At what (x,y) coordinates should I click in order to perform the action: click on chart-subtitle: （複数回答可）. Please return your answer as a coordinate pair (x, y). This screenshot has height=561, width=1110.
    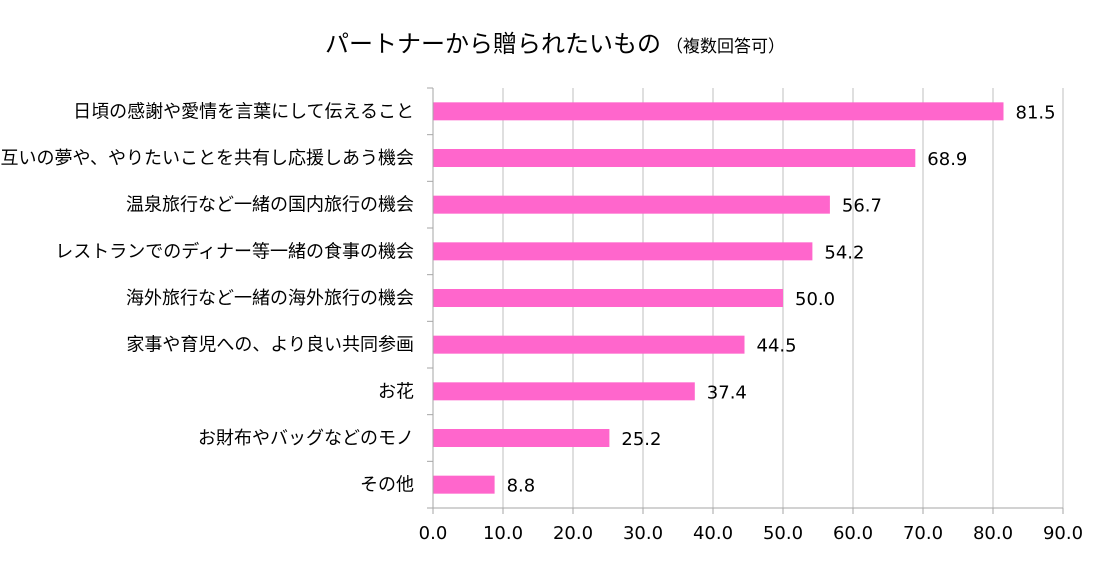
    Looking at the image, I should click on (725, 47).